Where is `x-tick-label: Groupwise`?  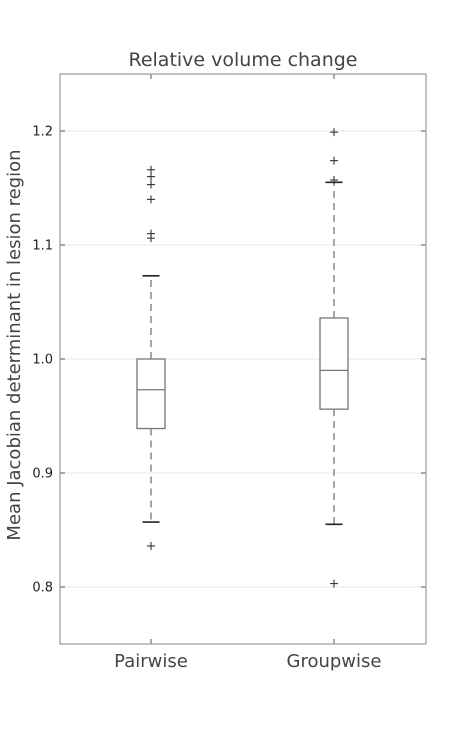
x-tick-label: Groupwise is located at coordinates (334, 661).